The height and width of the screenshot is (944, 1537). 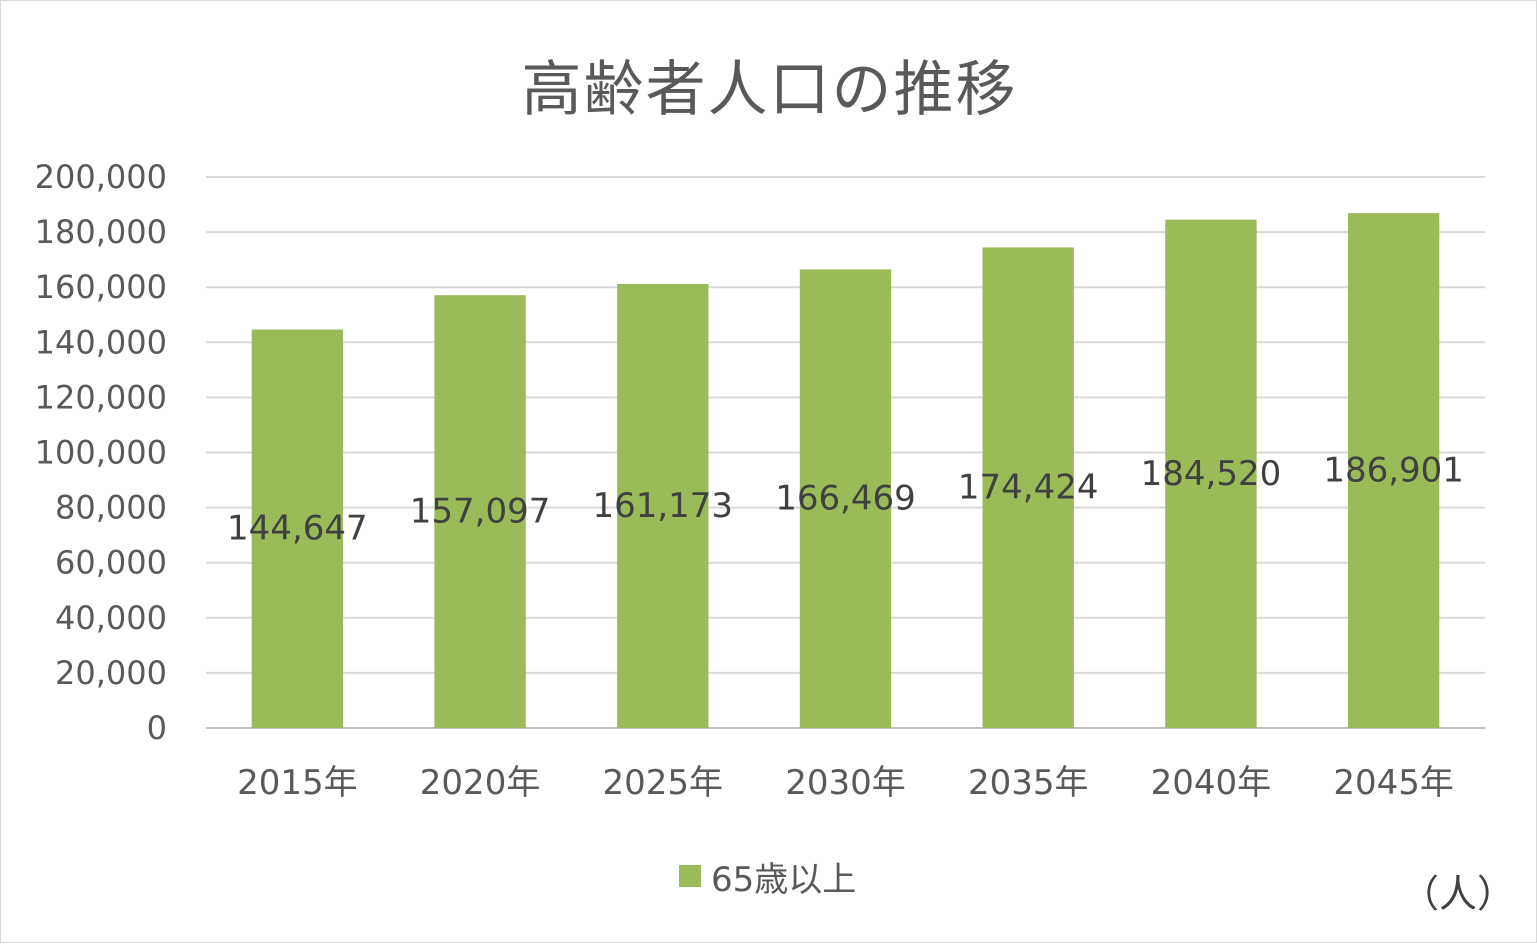 What do you see at coordinates (769, 90) in the screenshot?
I see `chart-title: 高齢者人口の推移` at bounding box center [769, 90].